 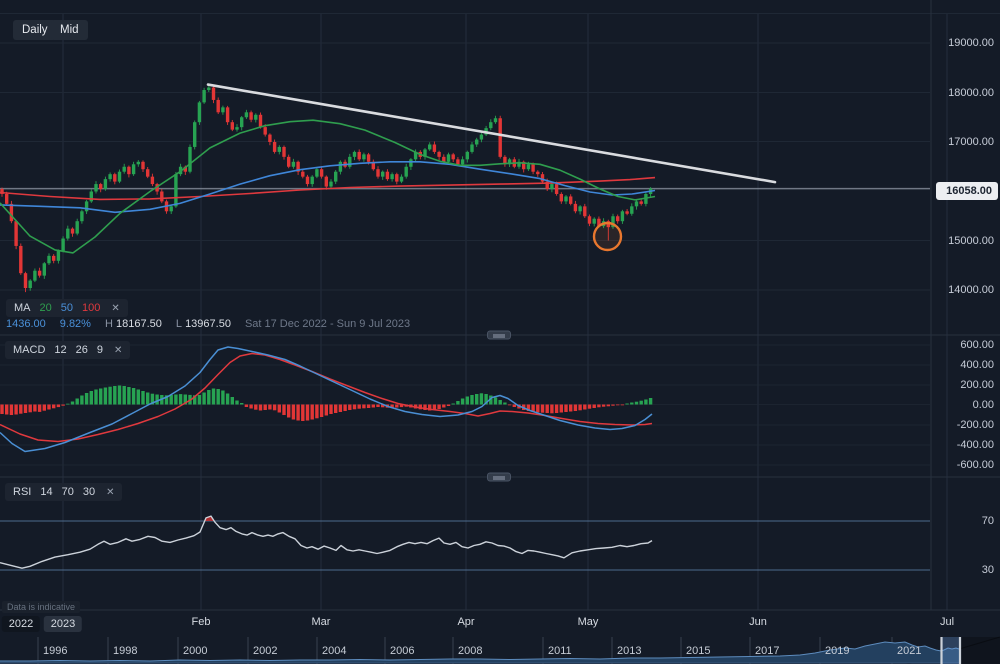 I want to click on rsi-legend-title: RSI, so click(x=22, y=492).